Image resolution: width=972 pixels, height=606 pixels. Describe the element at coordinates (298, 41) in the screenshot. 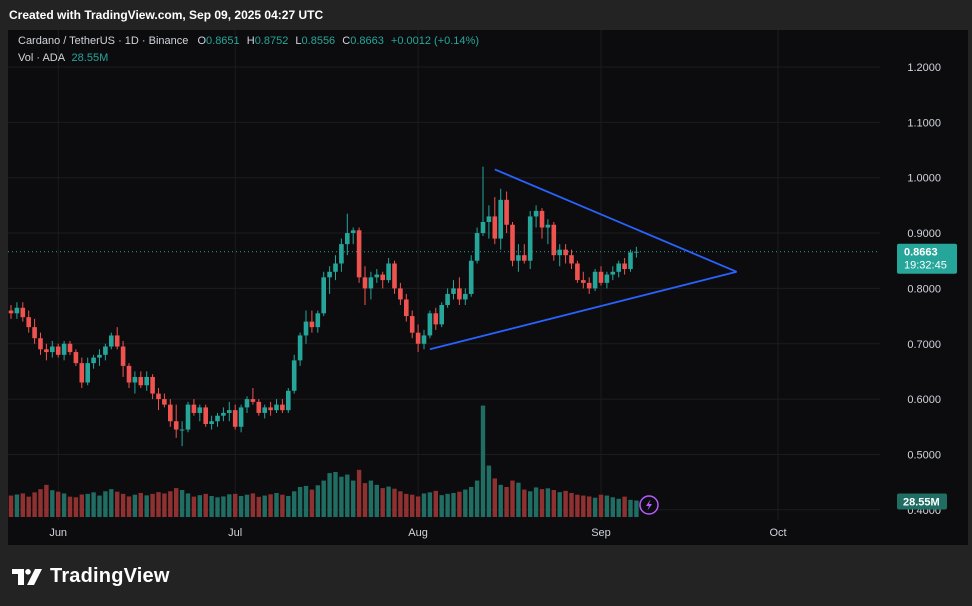

I see `low-label: L` at that location.